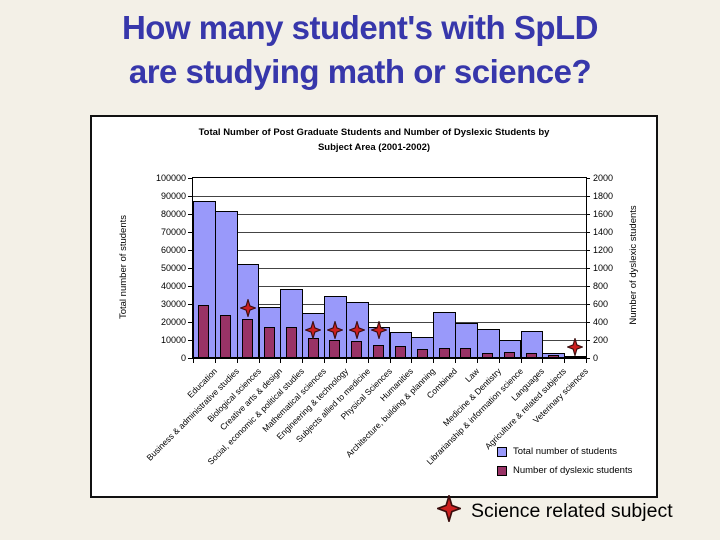 This screenshot has height=540, width=720. Describe the element at coordinates (601, 322) in the screenshot. I see `y-axis-right-tick-label: 400` at that location.